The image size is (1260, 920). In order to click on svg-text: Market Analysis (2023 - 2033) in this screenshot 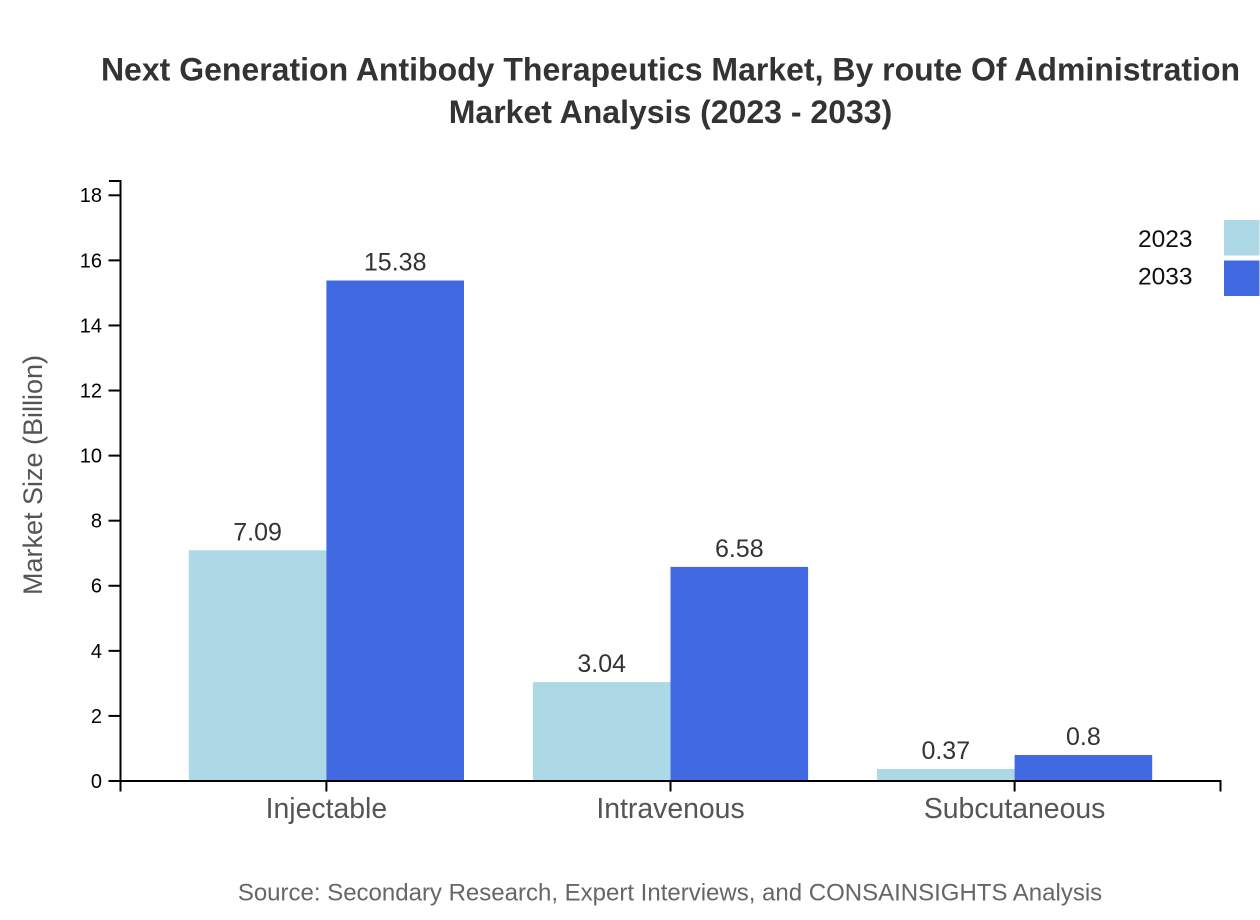, I will do `click(671, 112)`.